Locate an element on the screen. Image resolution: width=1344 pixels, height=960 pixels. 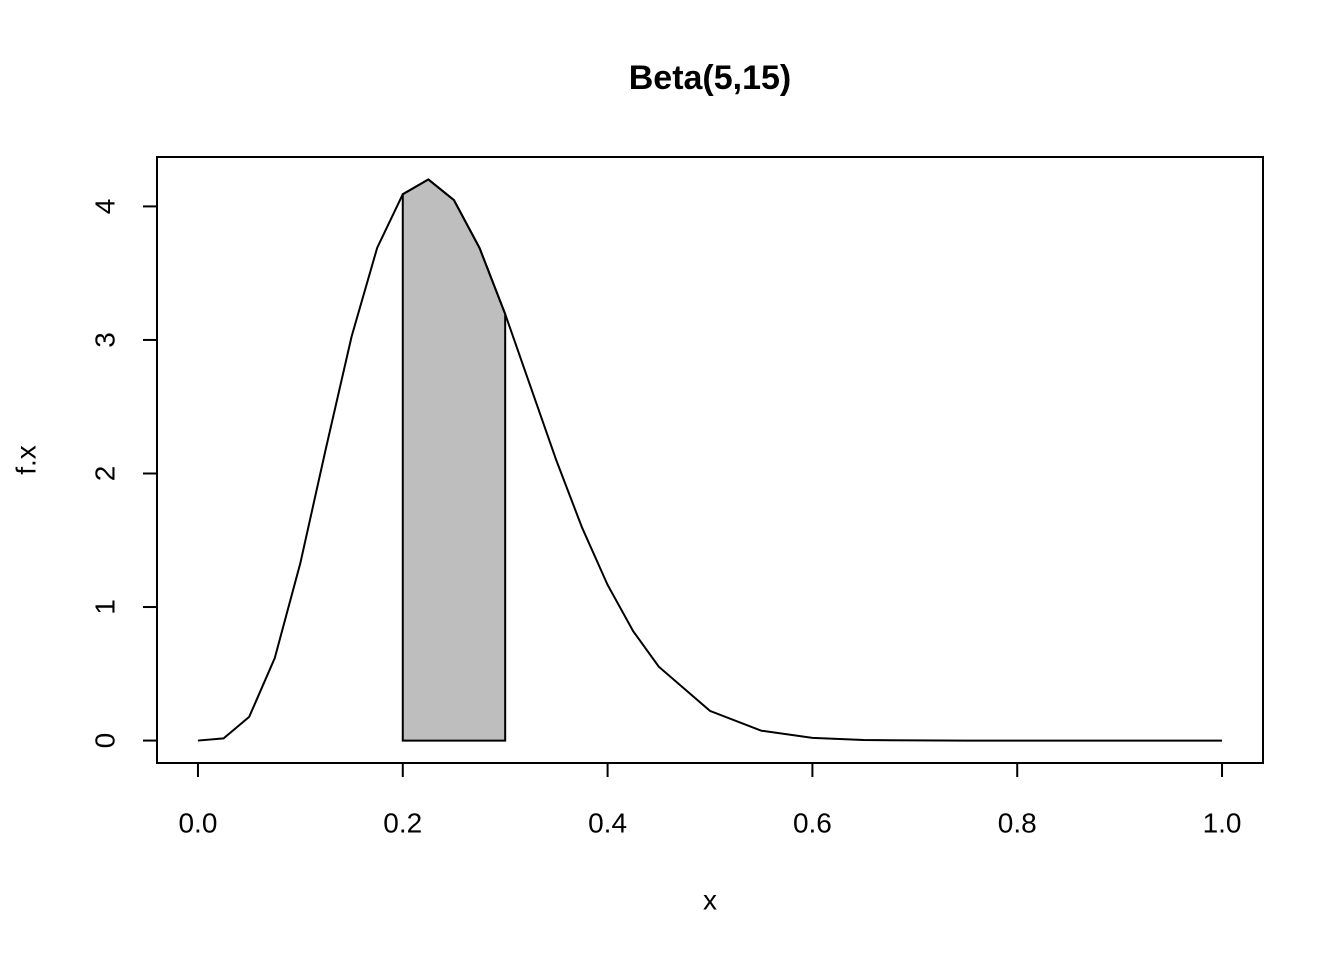
x-tick-label: 0.6 is located at coordinates (812, 822).